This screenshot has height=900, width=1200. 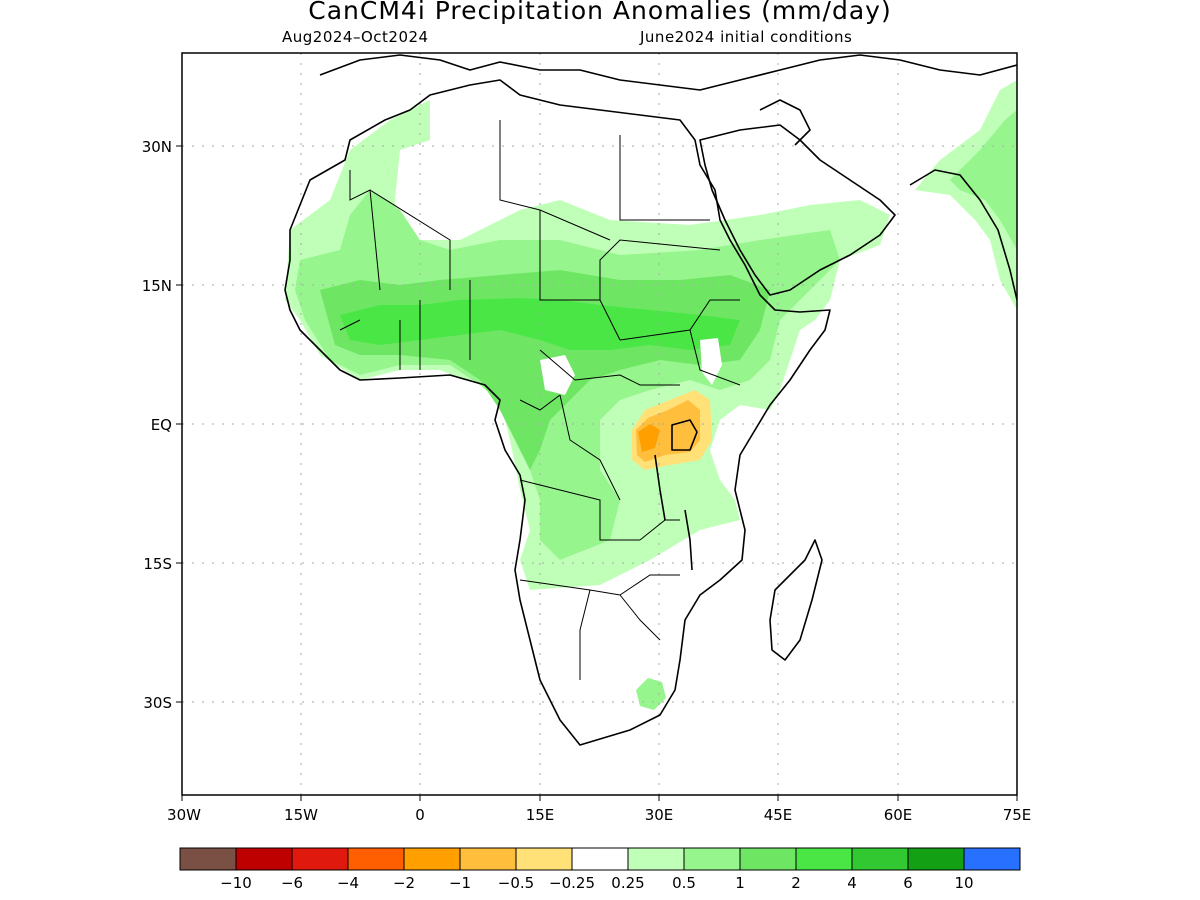 I want to click on anomaly-orange, so click(x=649, y=438).